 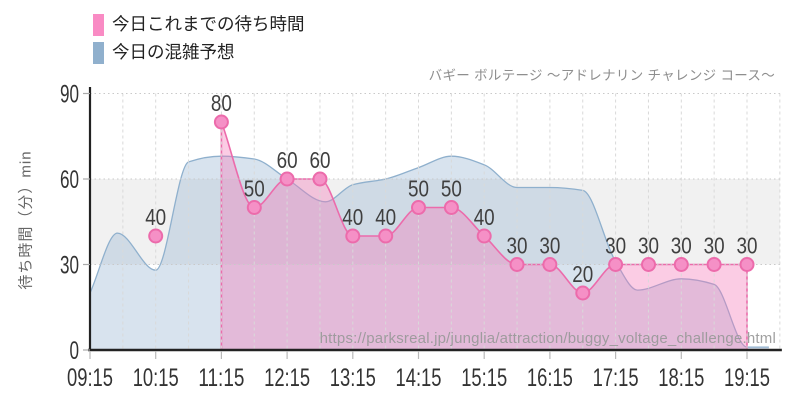 I want to click on x-tick-label: 17:15, so click(x=616, y=378).